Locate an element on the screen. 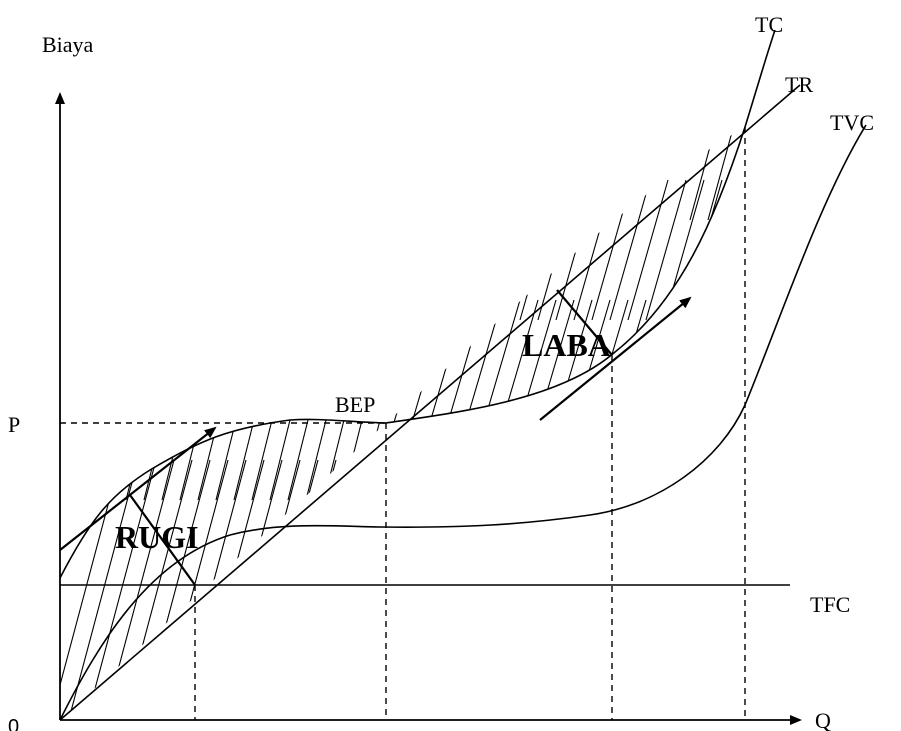 Image resolution: width=901 pixels, height=731 pixels. loss-hatching is located at coordinates (223, 569).